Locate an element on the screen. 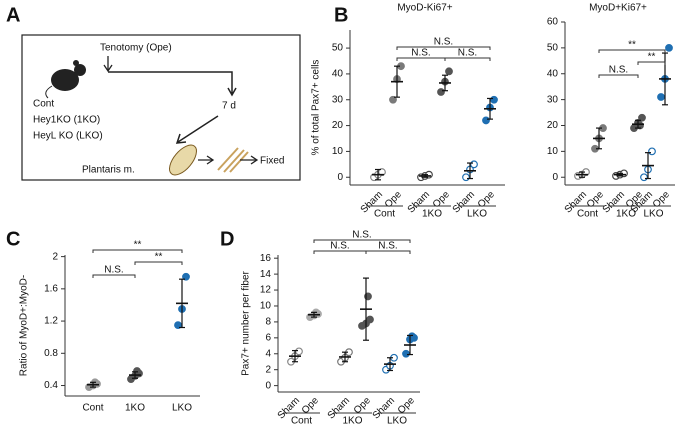  y-tick-label: 4 is located at coordinates (268, 353).